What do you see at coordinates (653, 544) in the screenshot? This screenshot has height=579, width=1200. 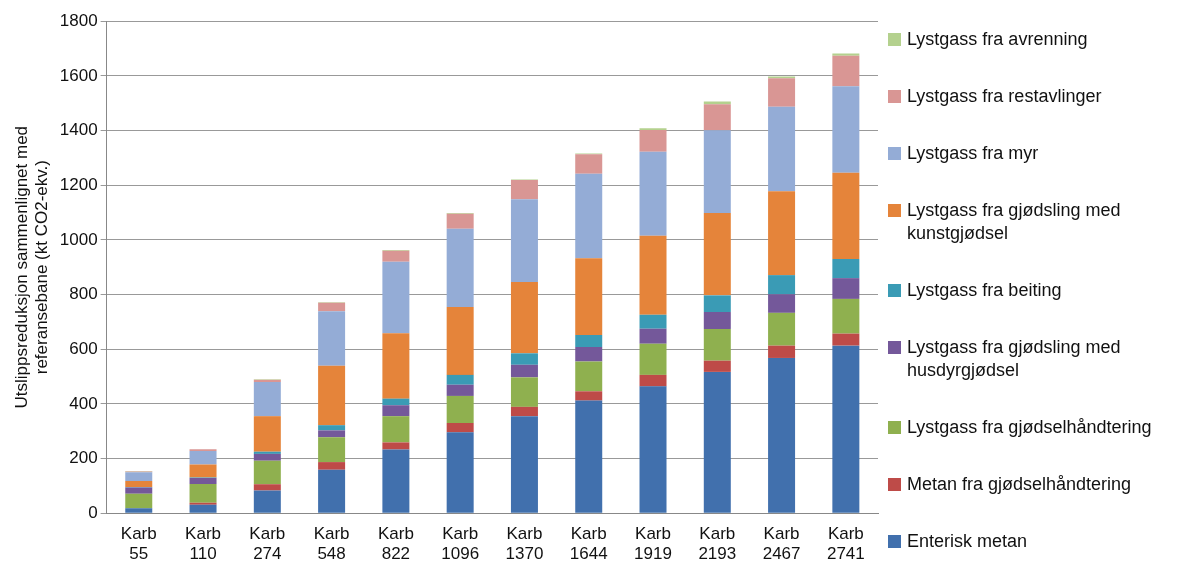 I see `x-tick-label: Karb 1919` at bounding box center [653, 544].